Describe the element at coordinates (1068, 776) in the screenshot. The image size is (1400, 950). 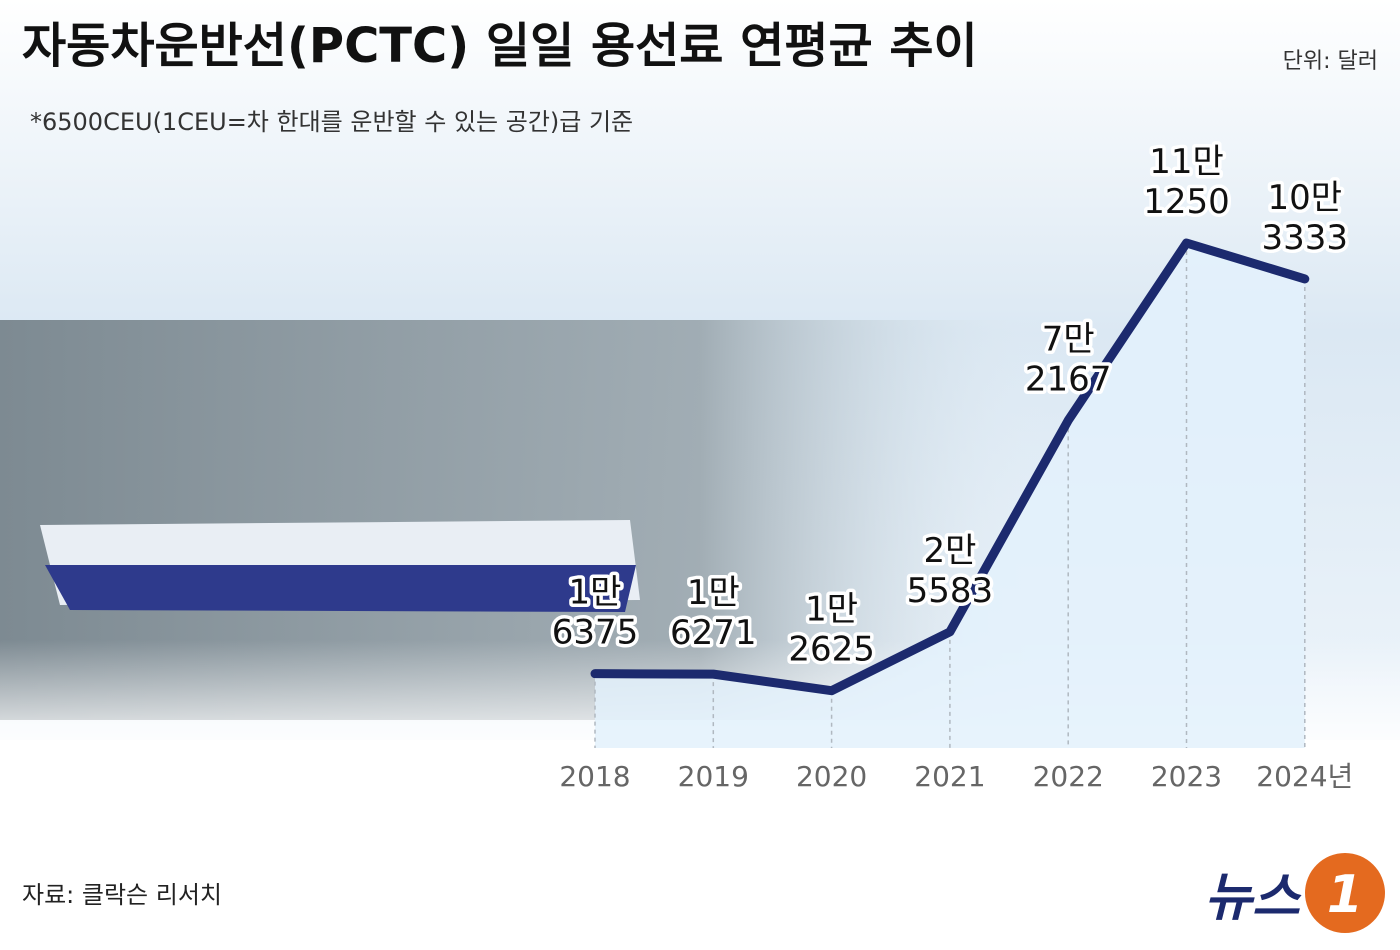
I see `x-tick-label: 2022` at that location.